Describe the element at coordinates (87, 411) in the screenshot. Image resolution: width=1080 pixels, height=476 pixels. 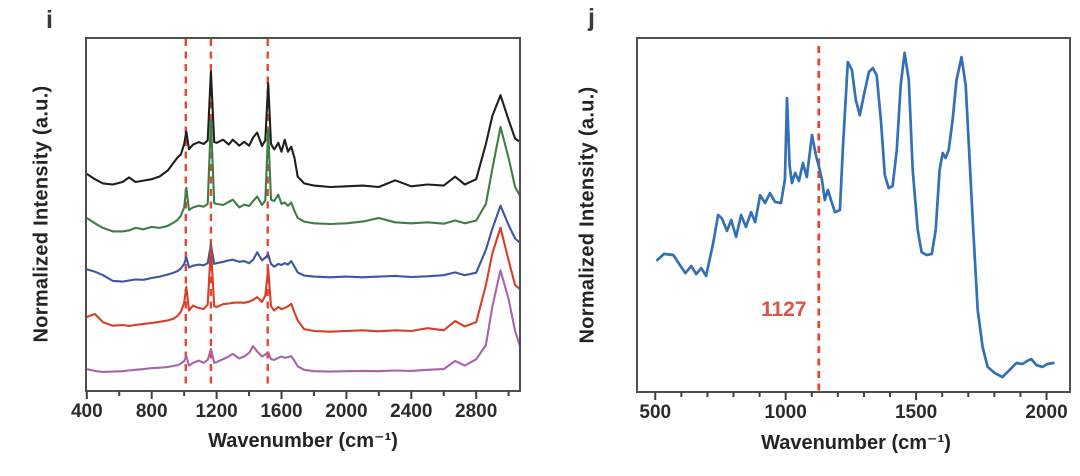
I see `x-tick-label: 400` at that location.